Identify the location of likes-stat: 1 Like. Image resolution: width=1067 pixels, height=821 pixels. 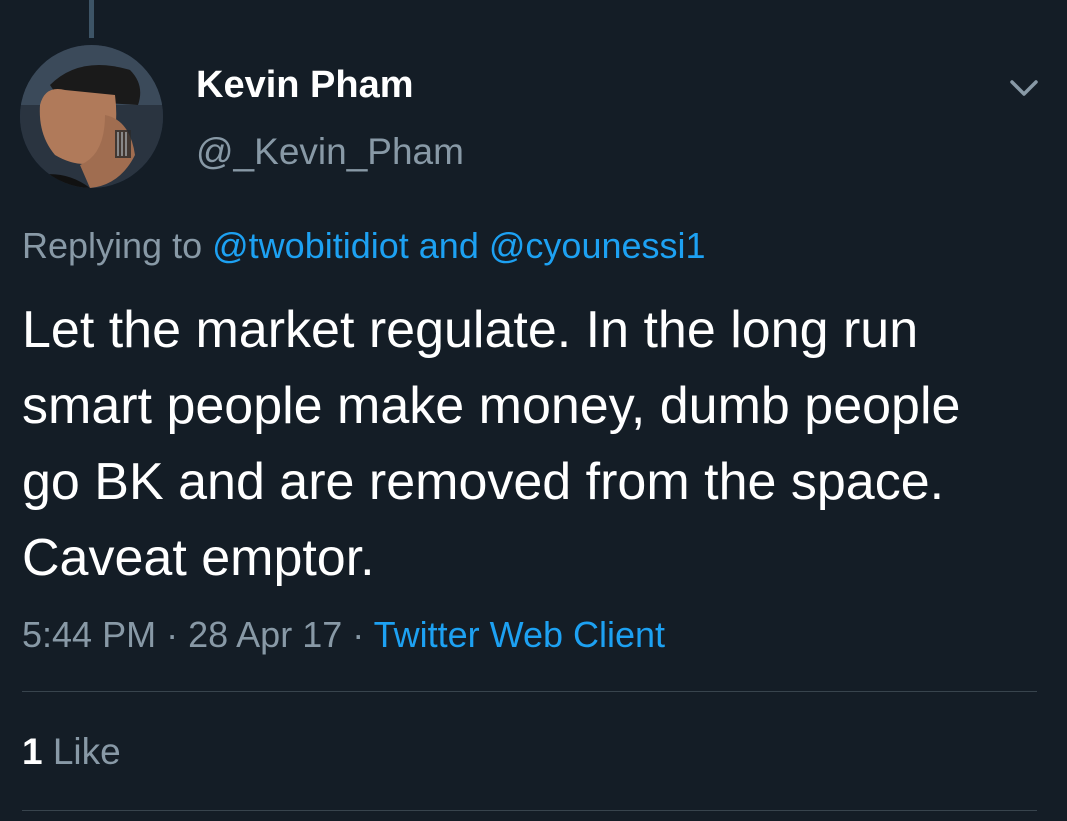
(71, 752).